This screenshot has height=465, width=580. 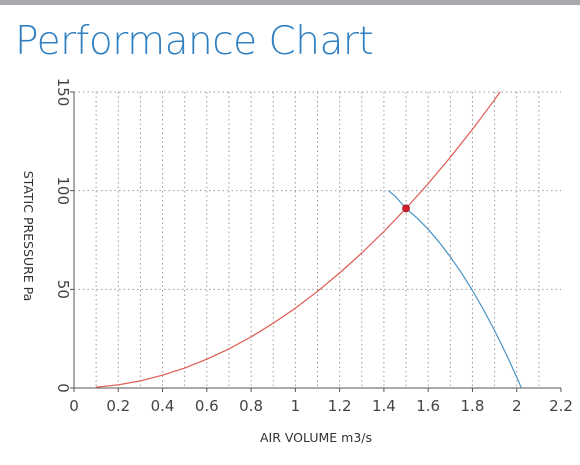 What do you see at coordinates (384, 406) in the screenshot?
I see `x-tick-label: 1.4` at bounding box center [384, 406].